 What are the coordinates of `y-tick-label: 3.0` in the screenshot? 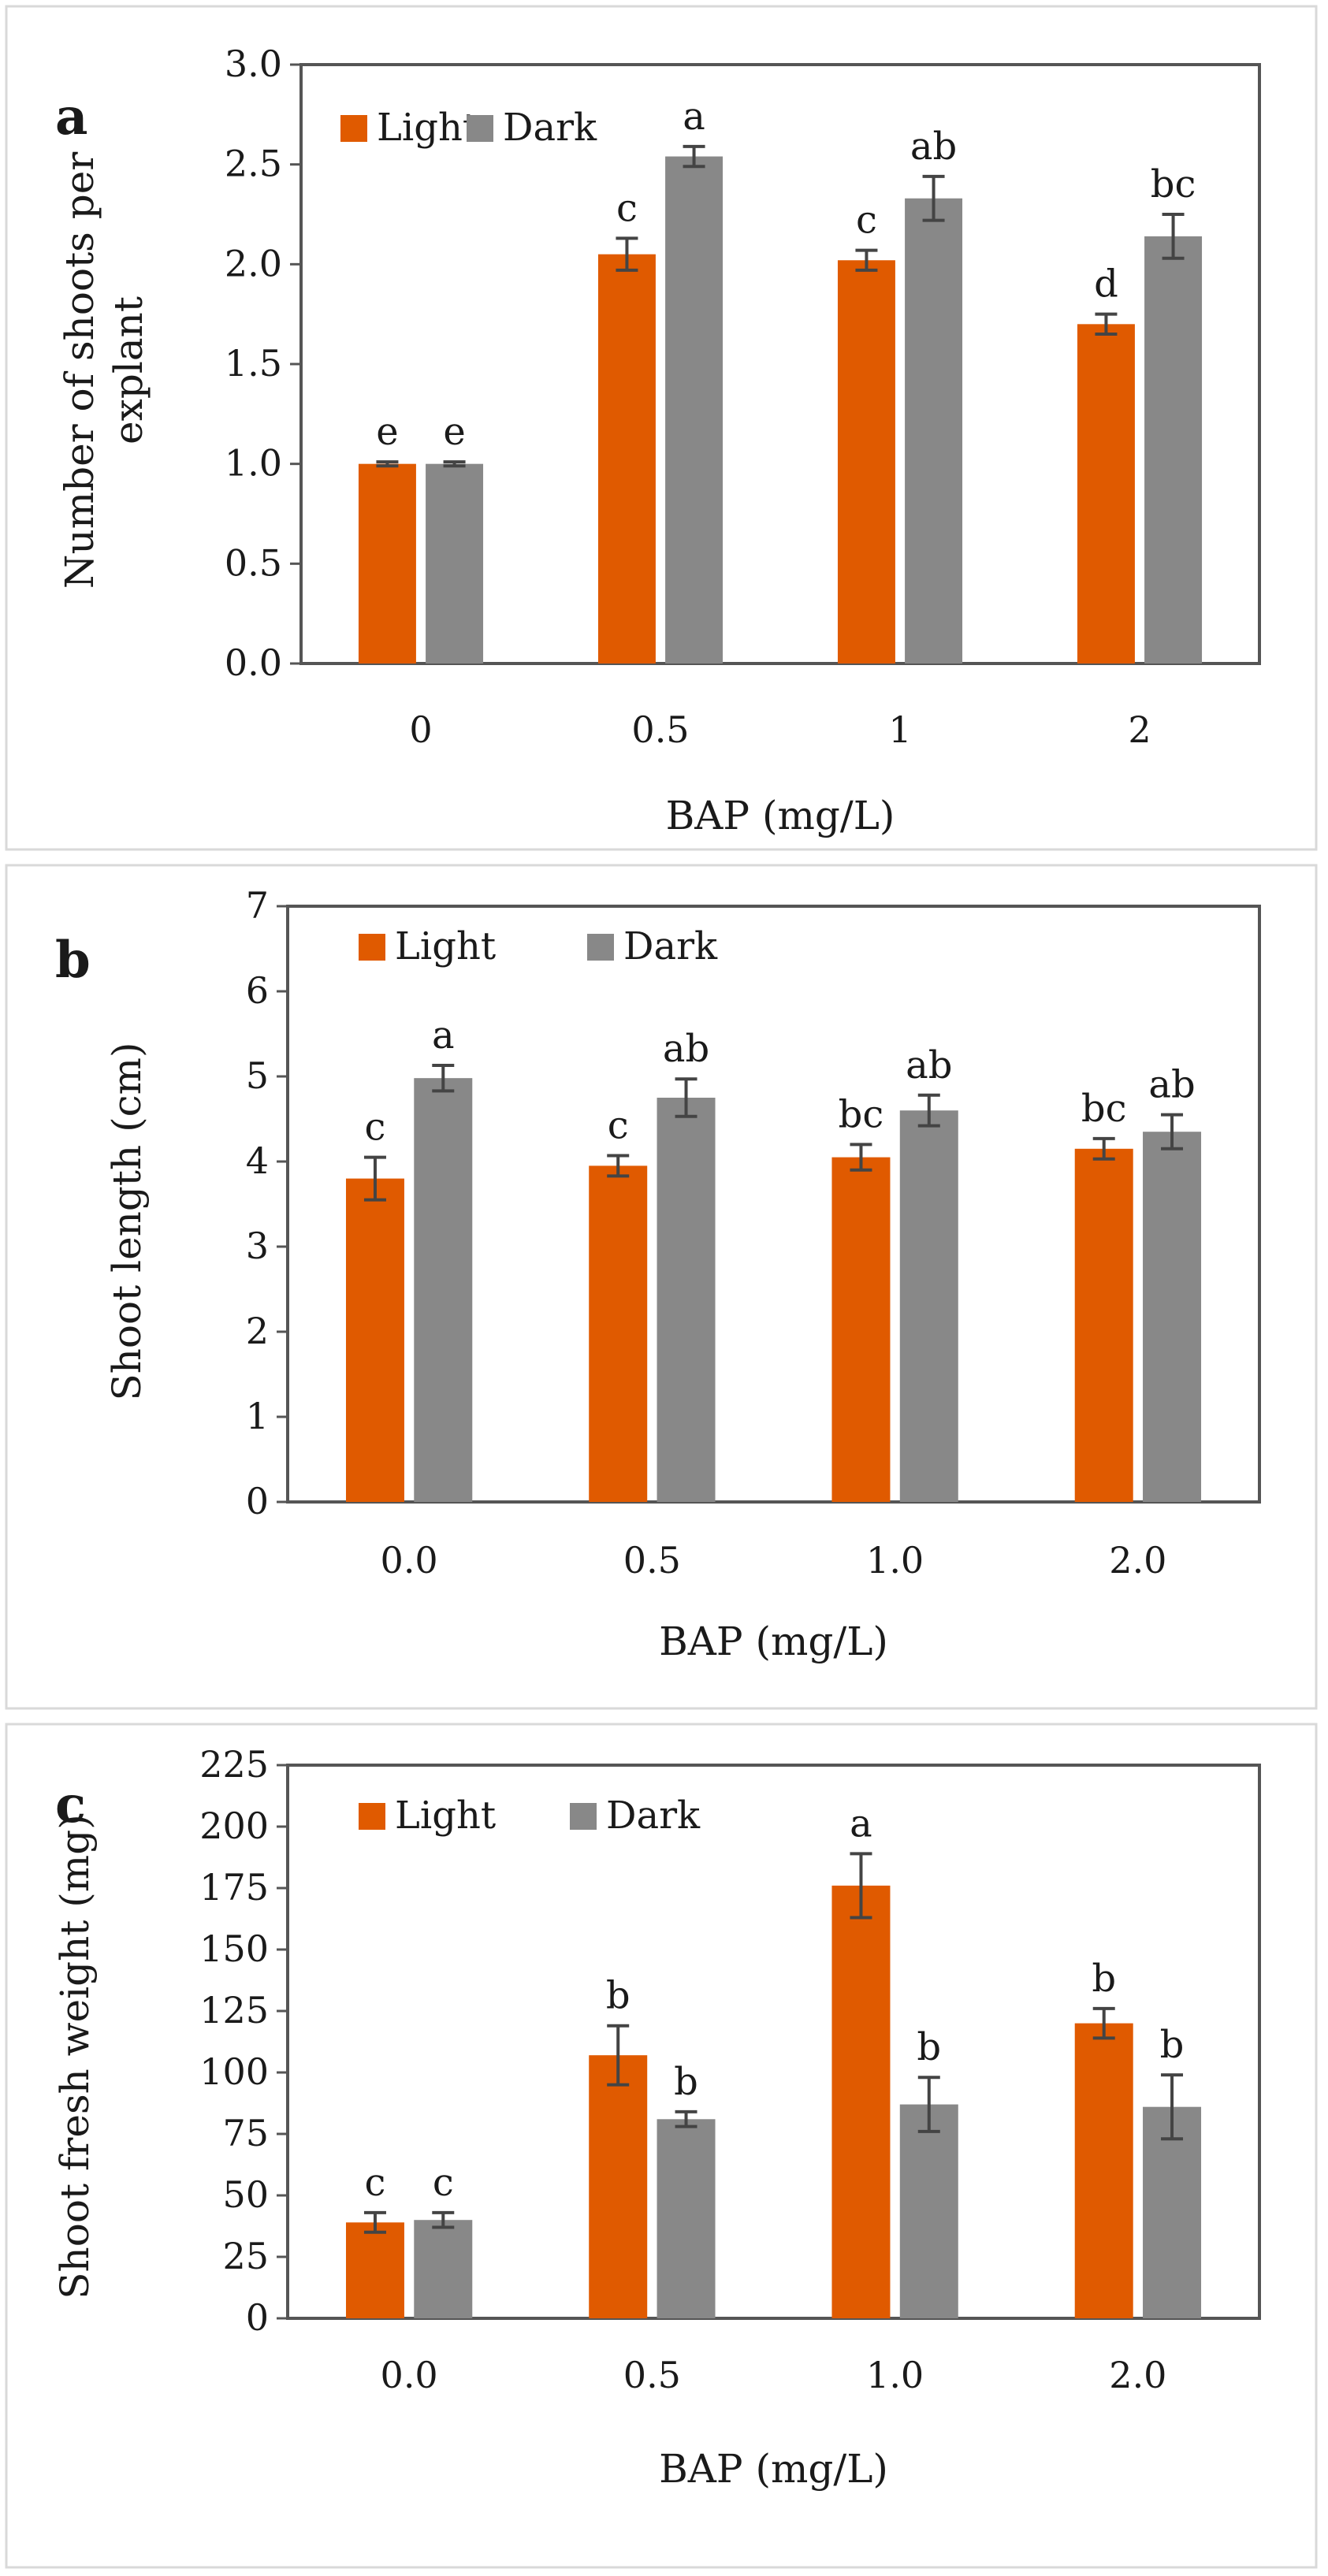 It's located at (253, 64).